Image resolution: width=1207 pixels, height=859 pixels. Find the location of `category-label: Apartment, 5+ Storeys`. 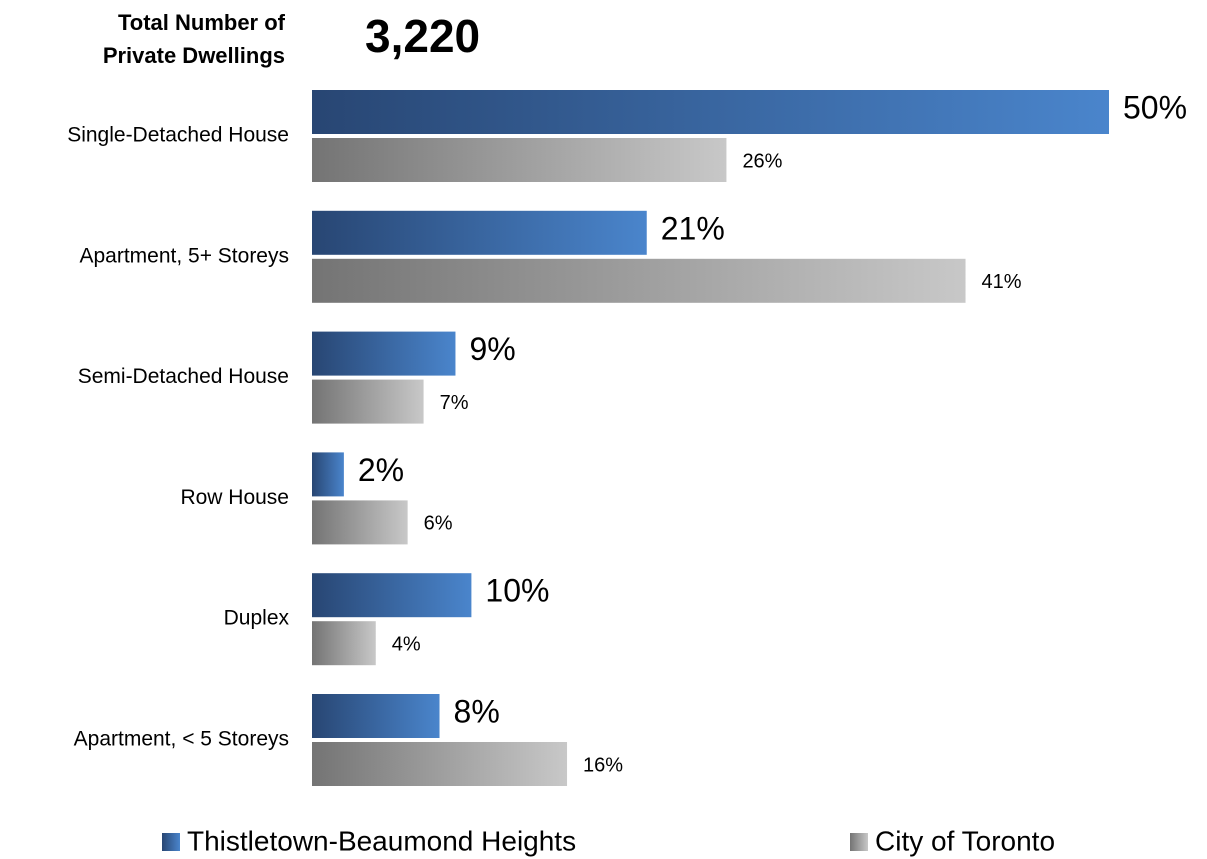

category-label: Apartment, 5+ Storeys is located at coordinates (184, 255).